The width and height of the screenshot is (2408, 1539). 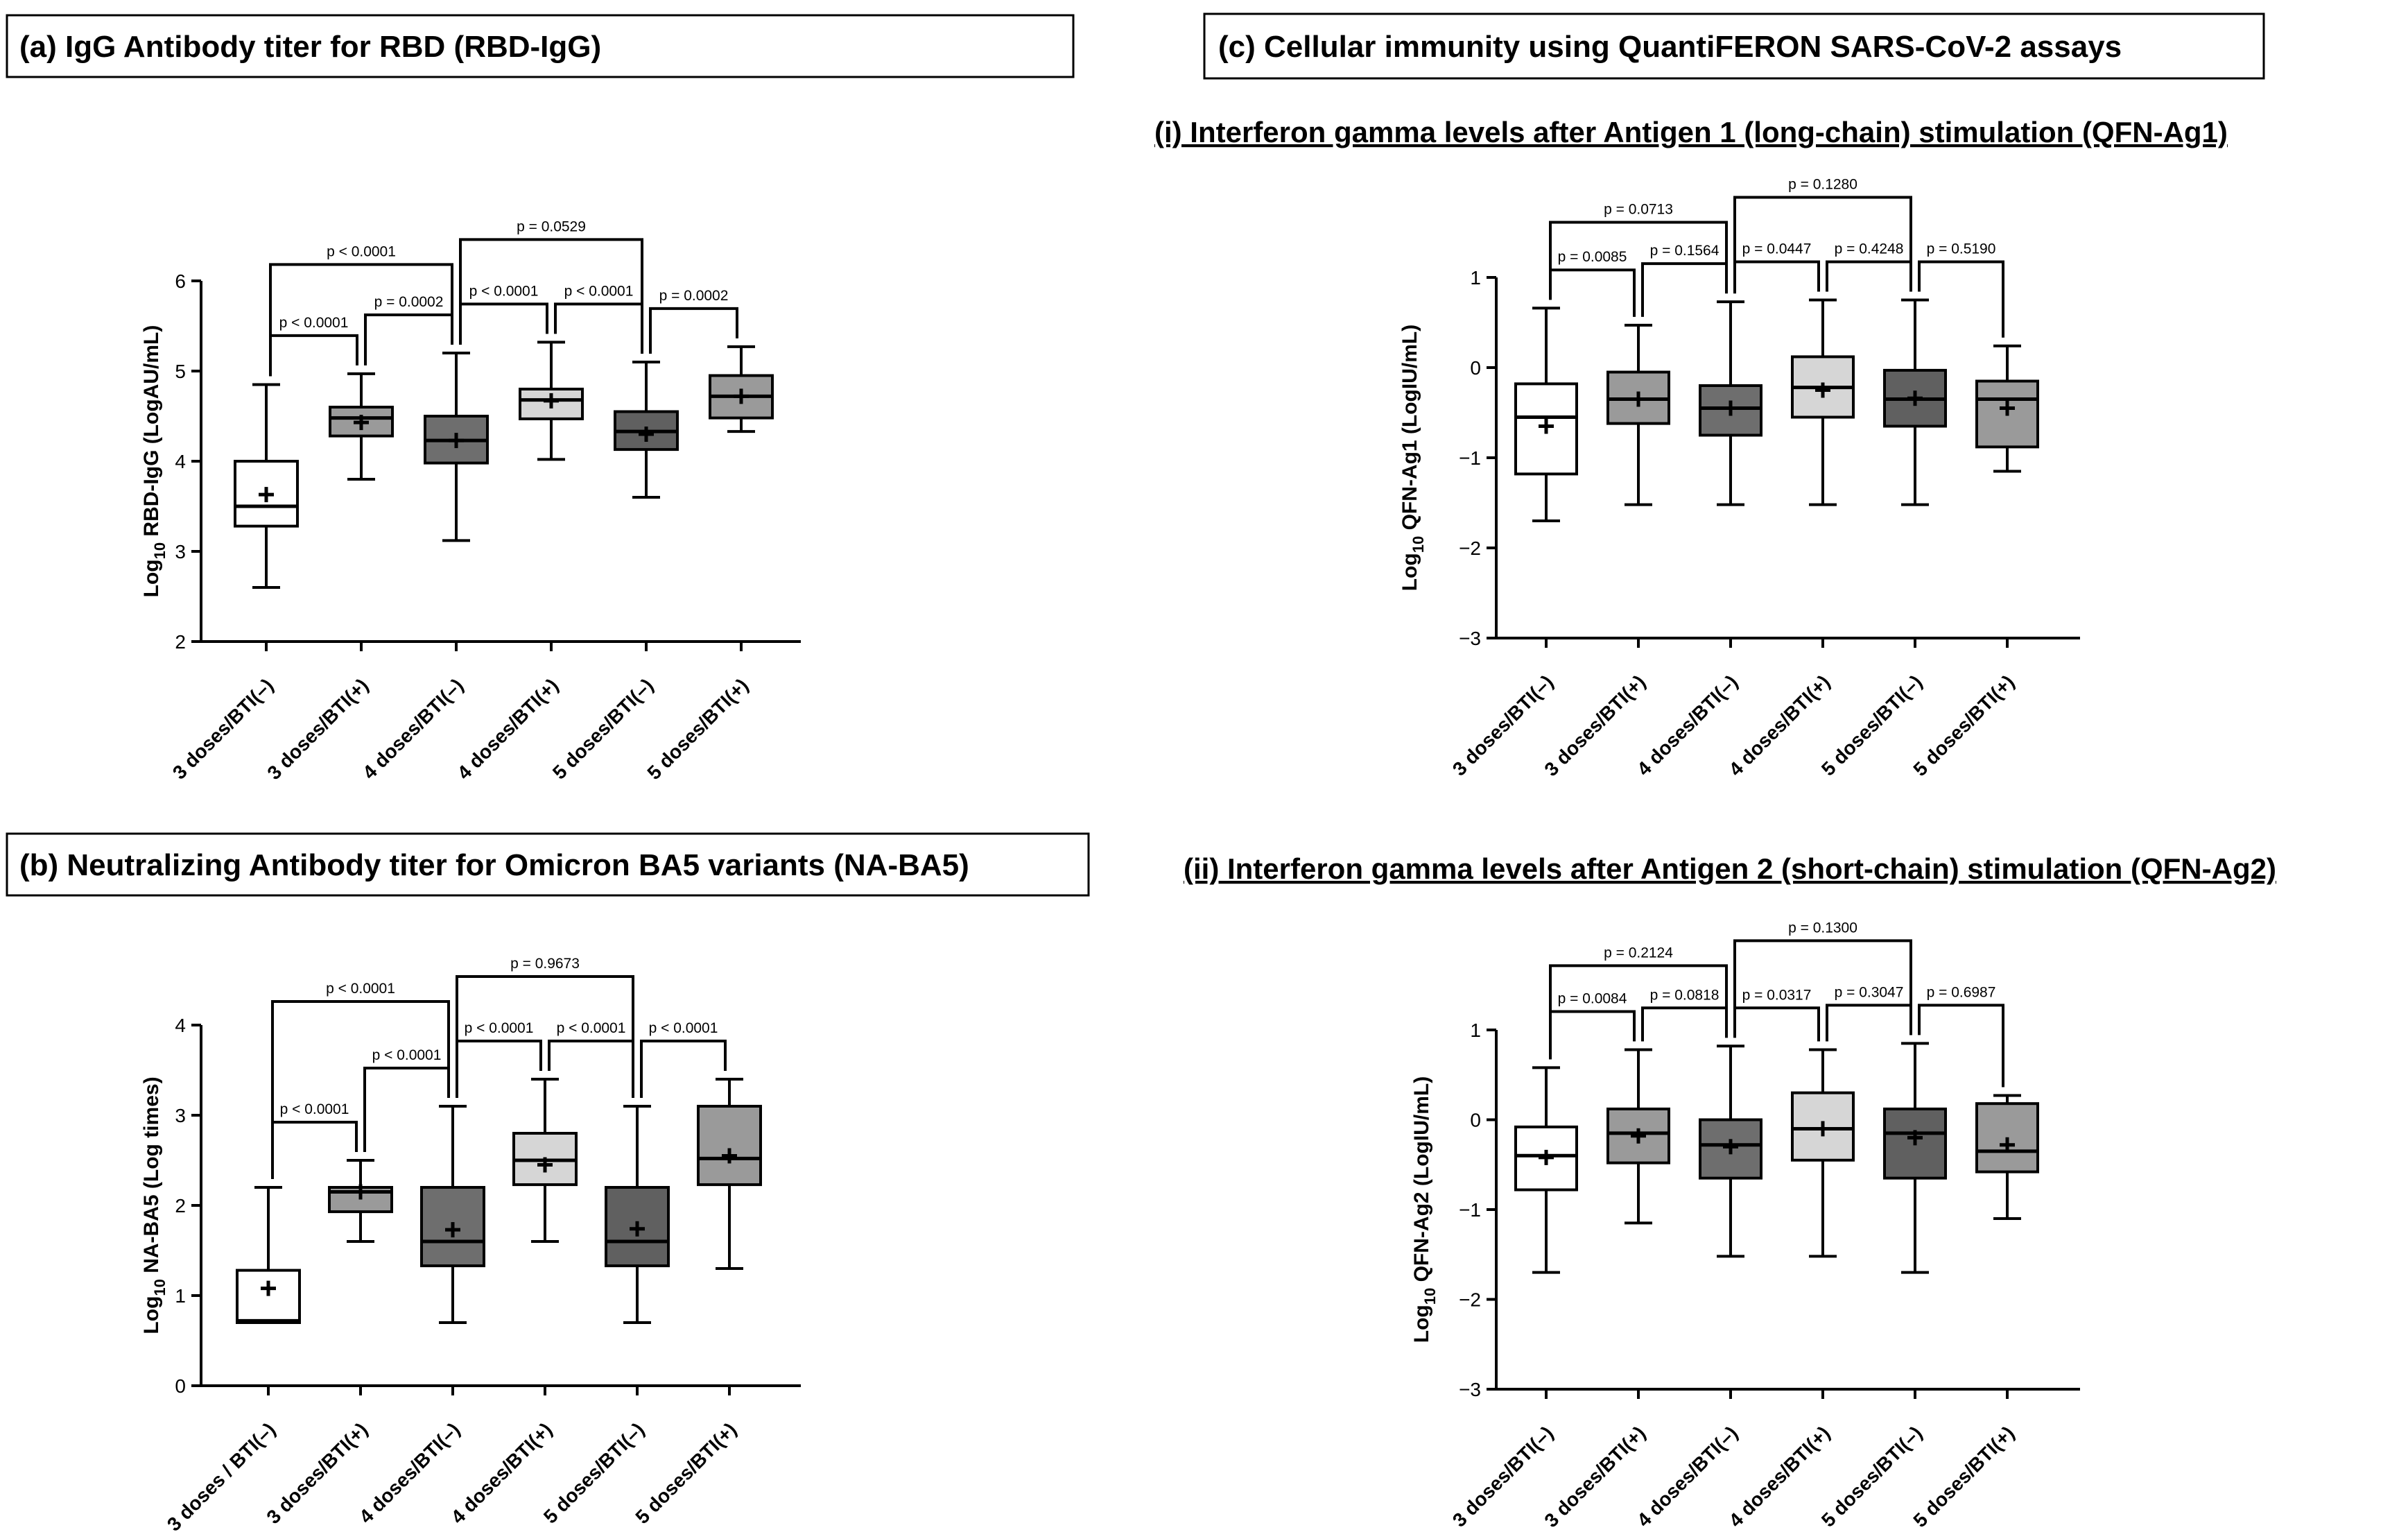 What do you see at coordinates (1961, 992) in the screenshot?
I see `p-value-label: p = 0.6987` at bounding box center [1961, 992].